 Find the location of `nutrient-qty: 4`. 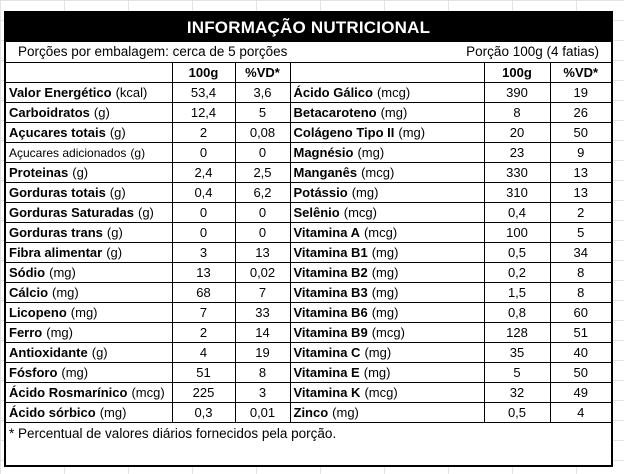

nutrient-qty: 4 is located at coordinates (203, 352).